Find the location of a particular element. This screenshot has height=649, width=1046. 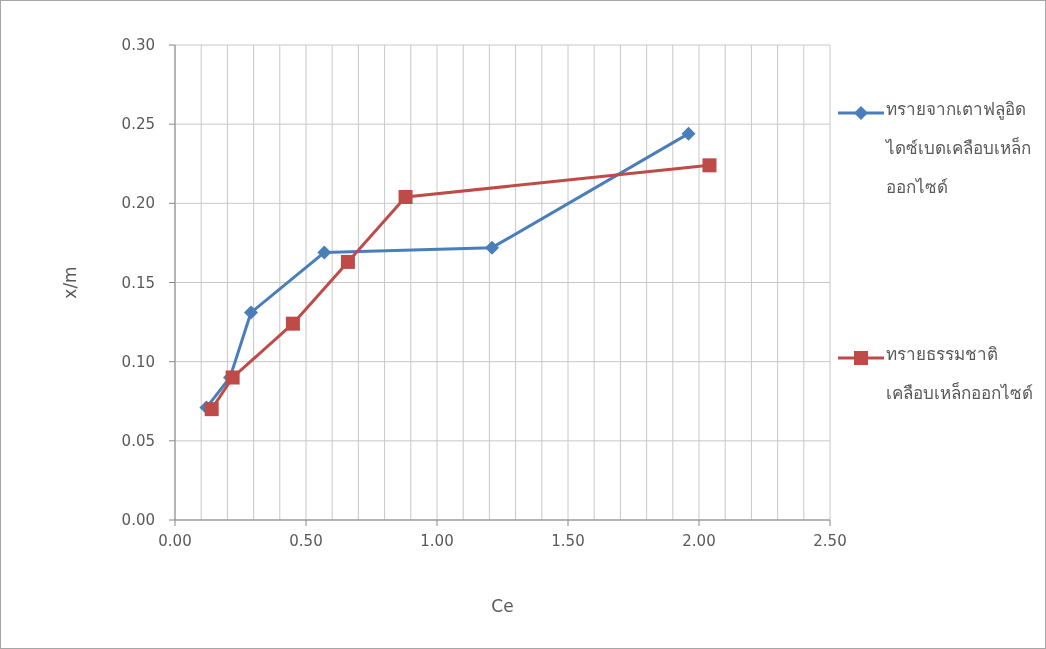

x-tick-label: 0.50 is located at coordinates (306, 541).